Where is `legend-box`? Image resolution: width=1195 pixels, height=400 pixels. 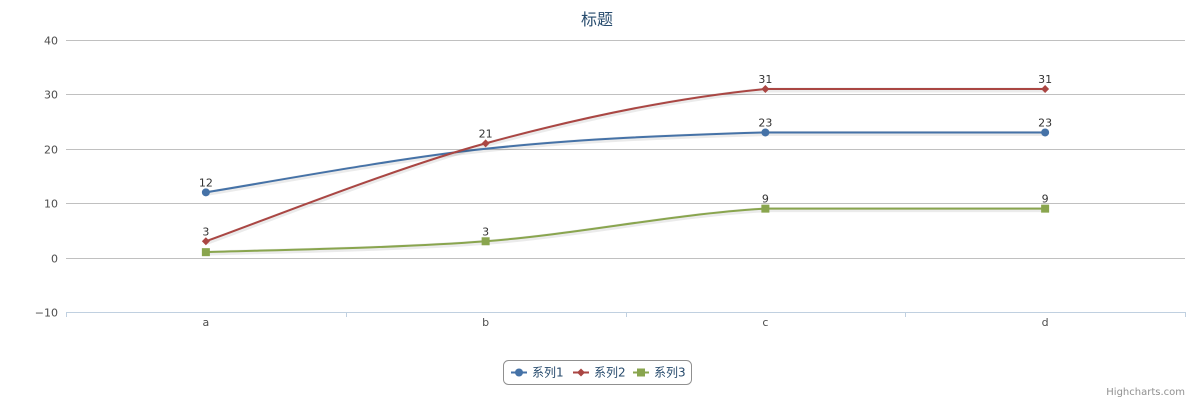
legend-box is located at coordinates (597, 372).